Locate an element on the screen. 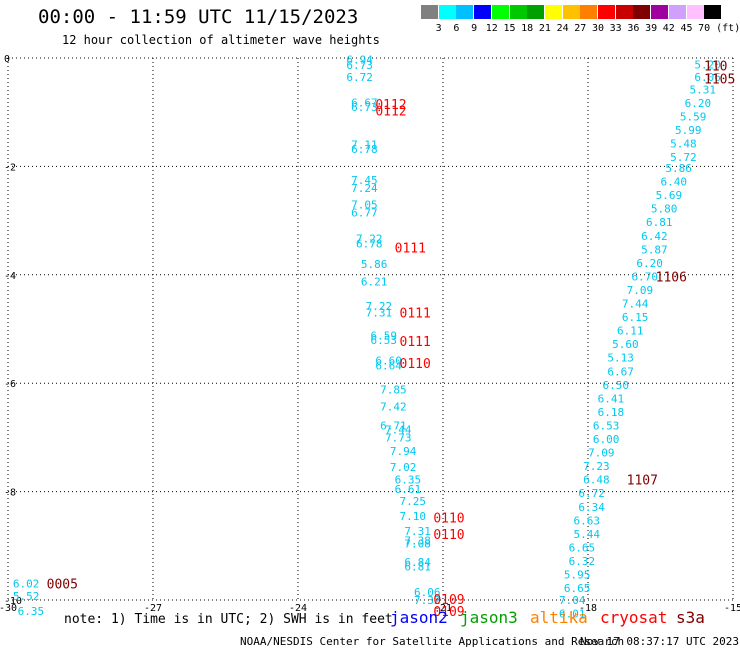 The image size is (740, 650). swh-point: 7.05 is located at coordinates (364, 204).